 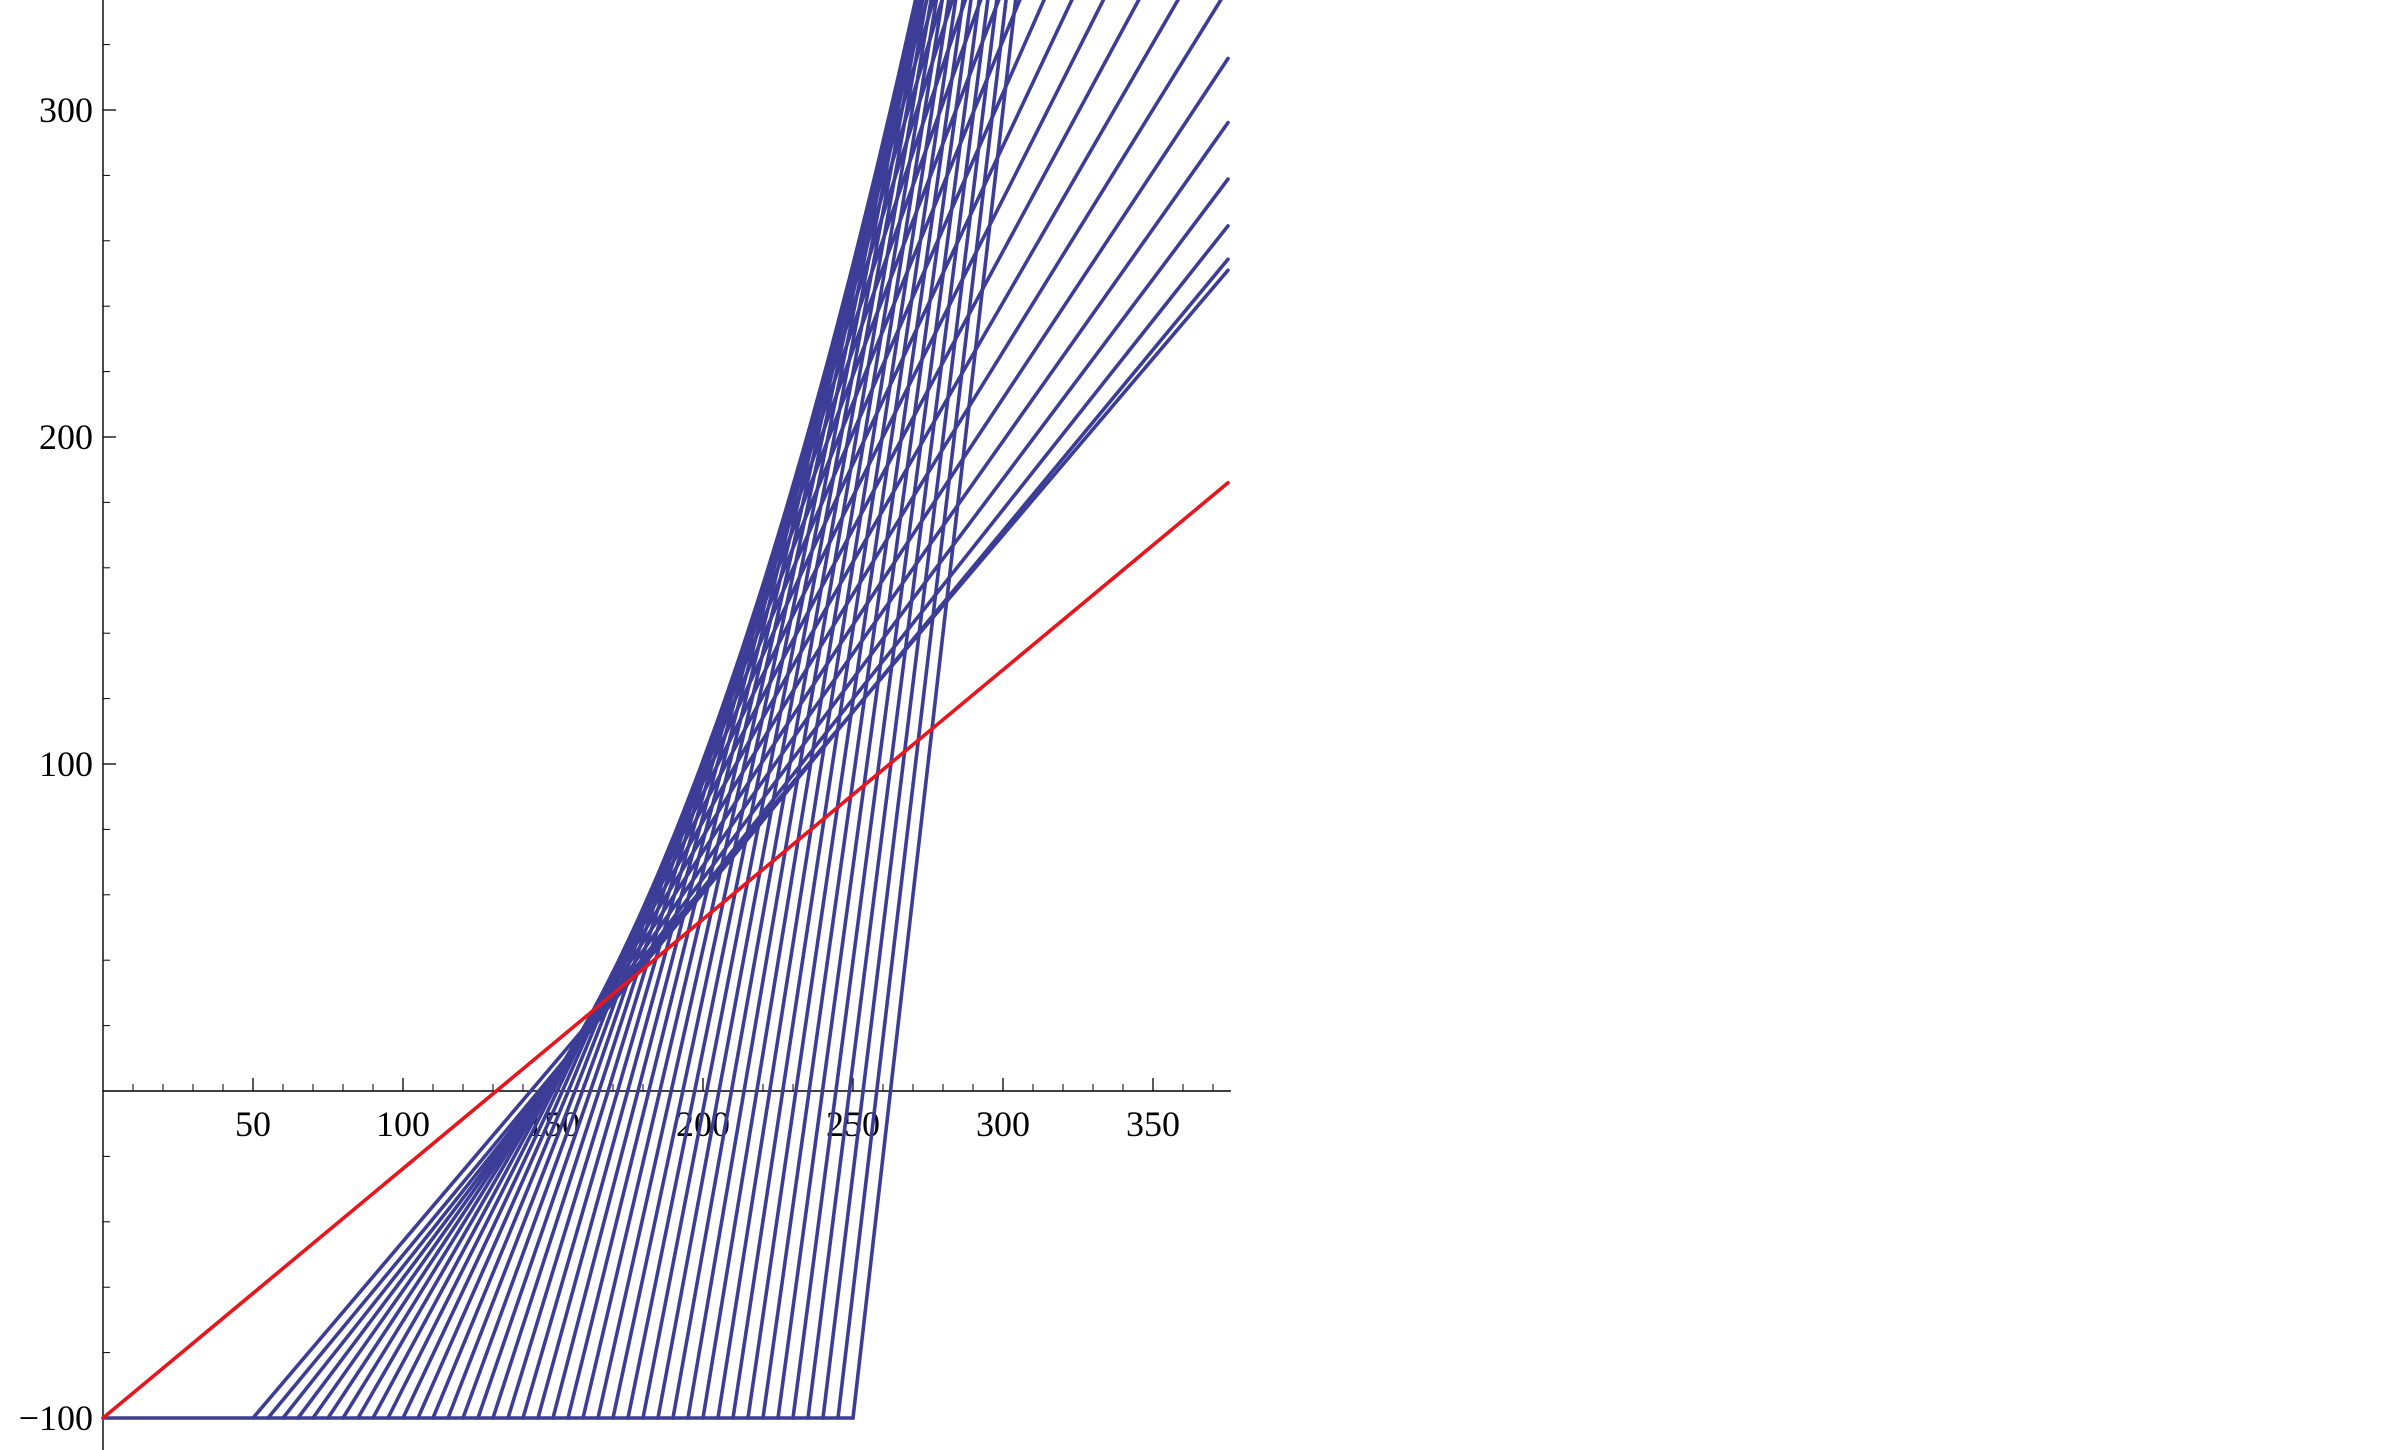 I want to click on x-tick-label: 300, so click(x=1003, y=1124).